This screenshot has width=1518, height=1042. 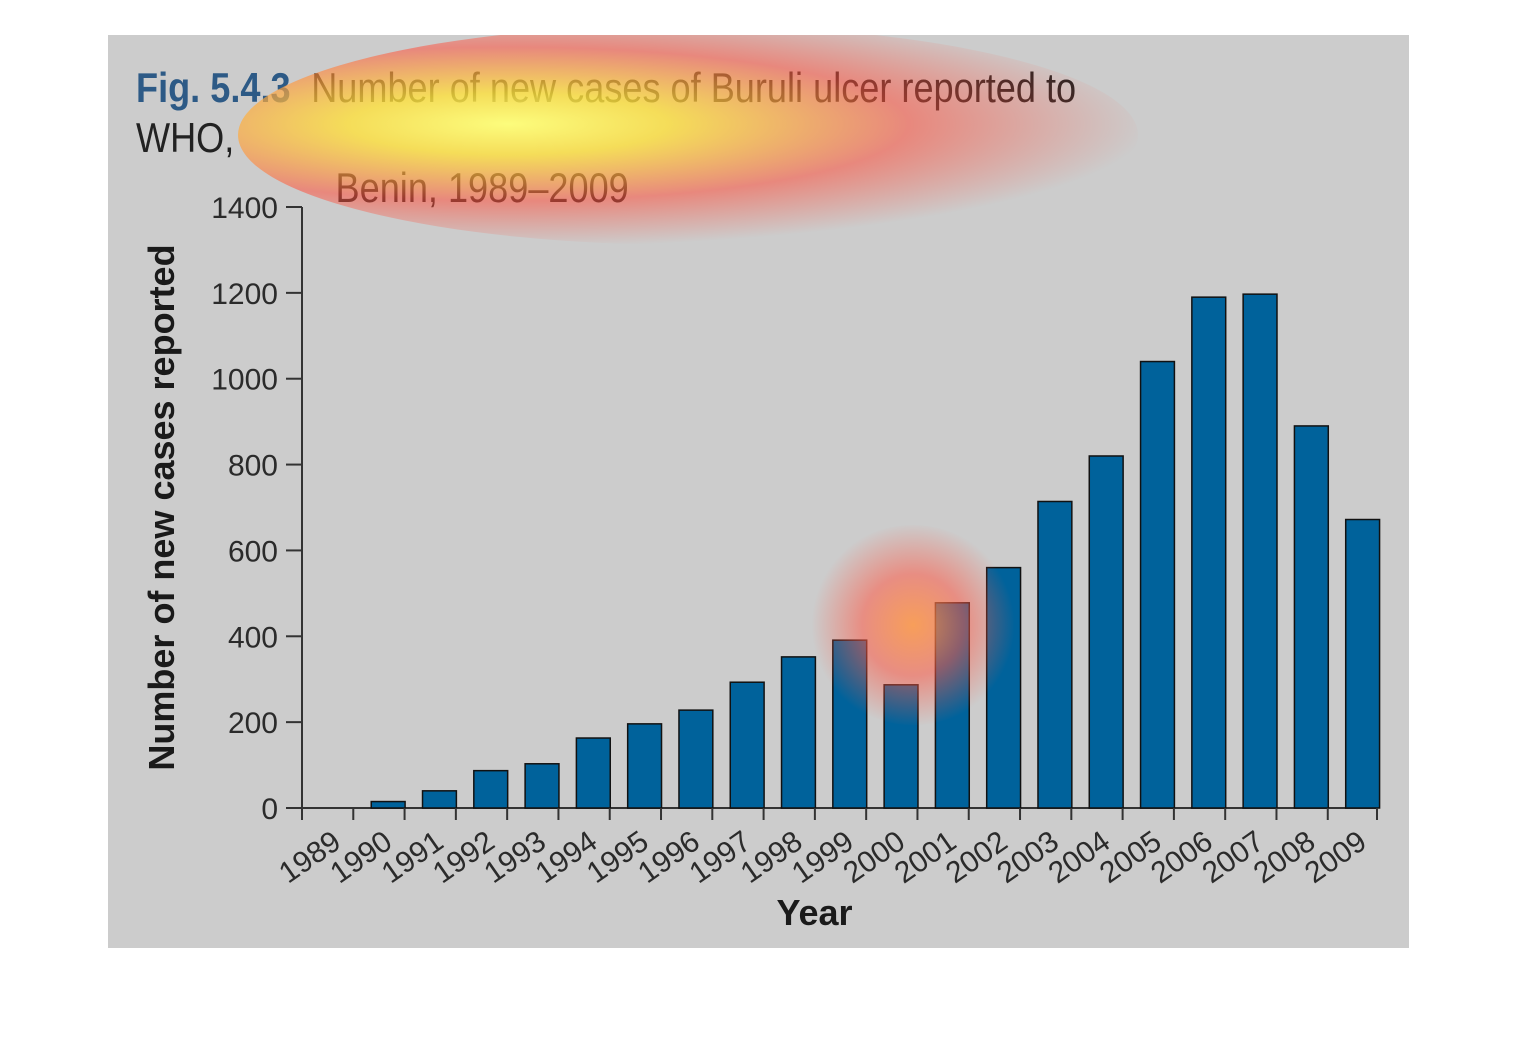 What do you see at coordinates (253, 466) in the screenshot?
I see `y-tick-label: 800` at bounding box center [253, 466].